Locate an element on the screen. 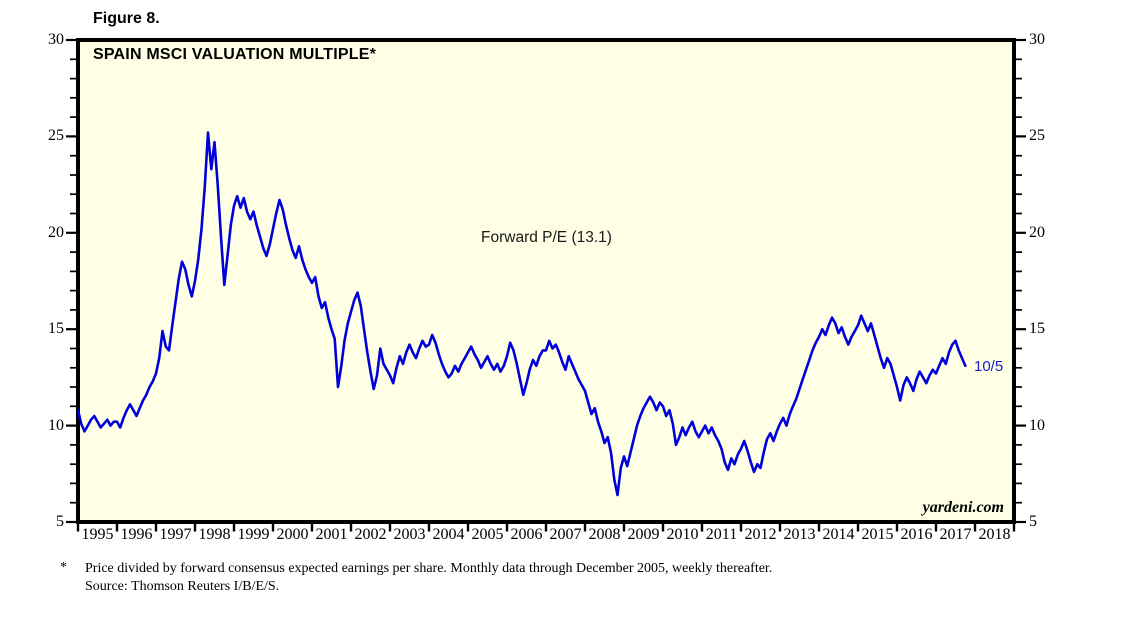 The image size is (1138, 621). x-axis-year-label: 2010 is located at coordinates (682, 534).